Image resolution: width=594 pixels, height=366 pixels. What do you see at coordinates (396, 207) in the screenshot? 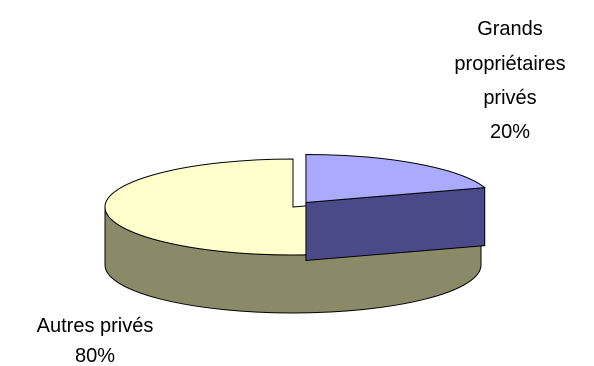
I see `pie-slice` at bounding box center [396, 207].